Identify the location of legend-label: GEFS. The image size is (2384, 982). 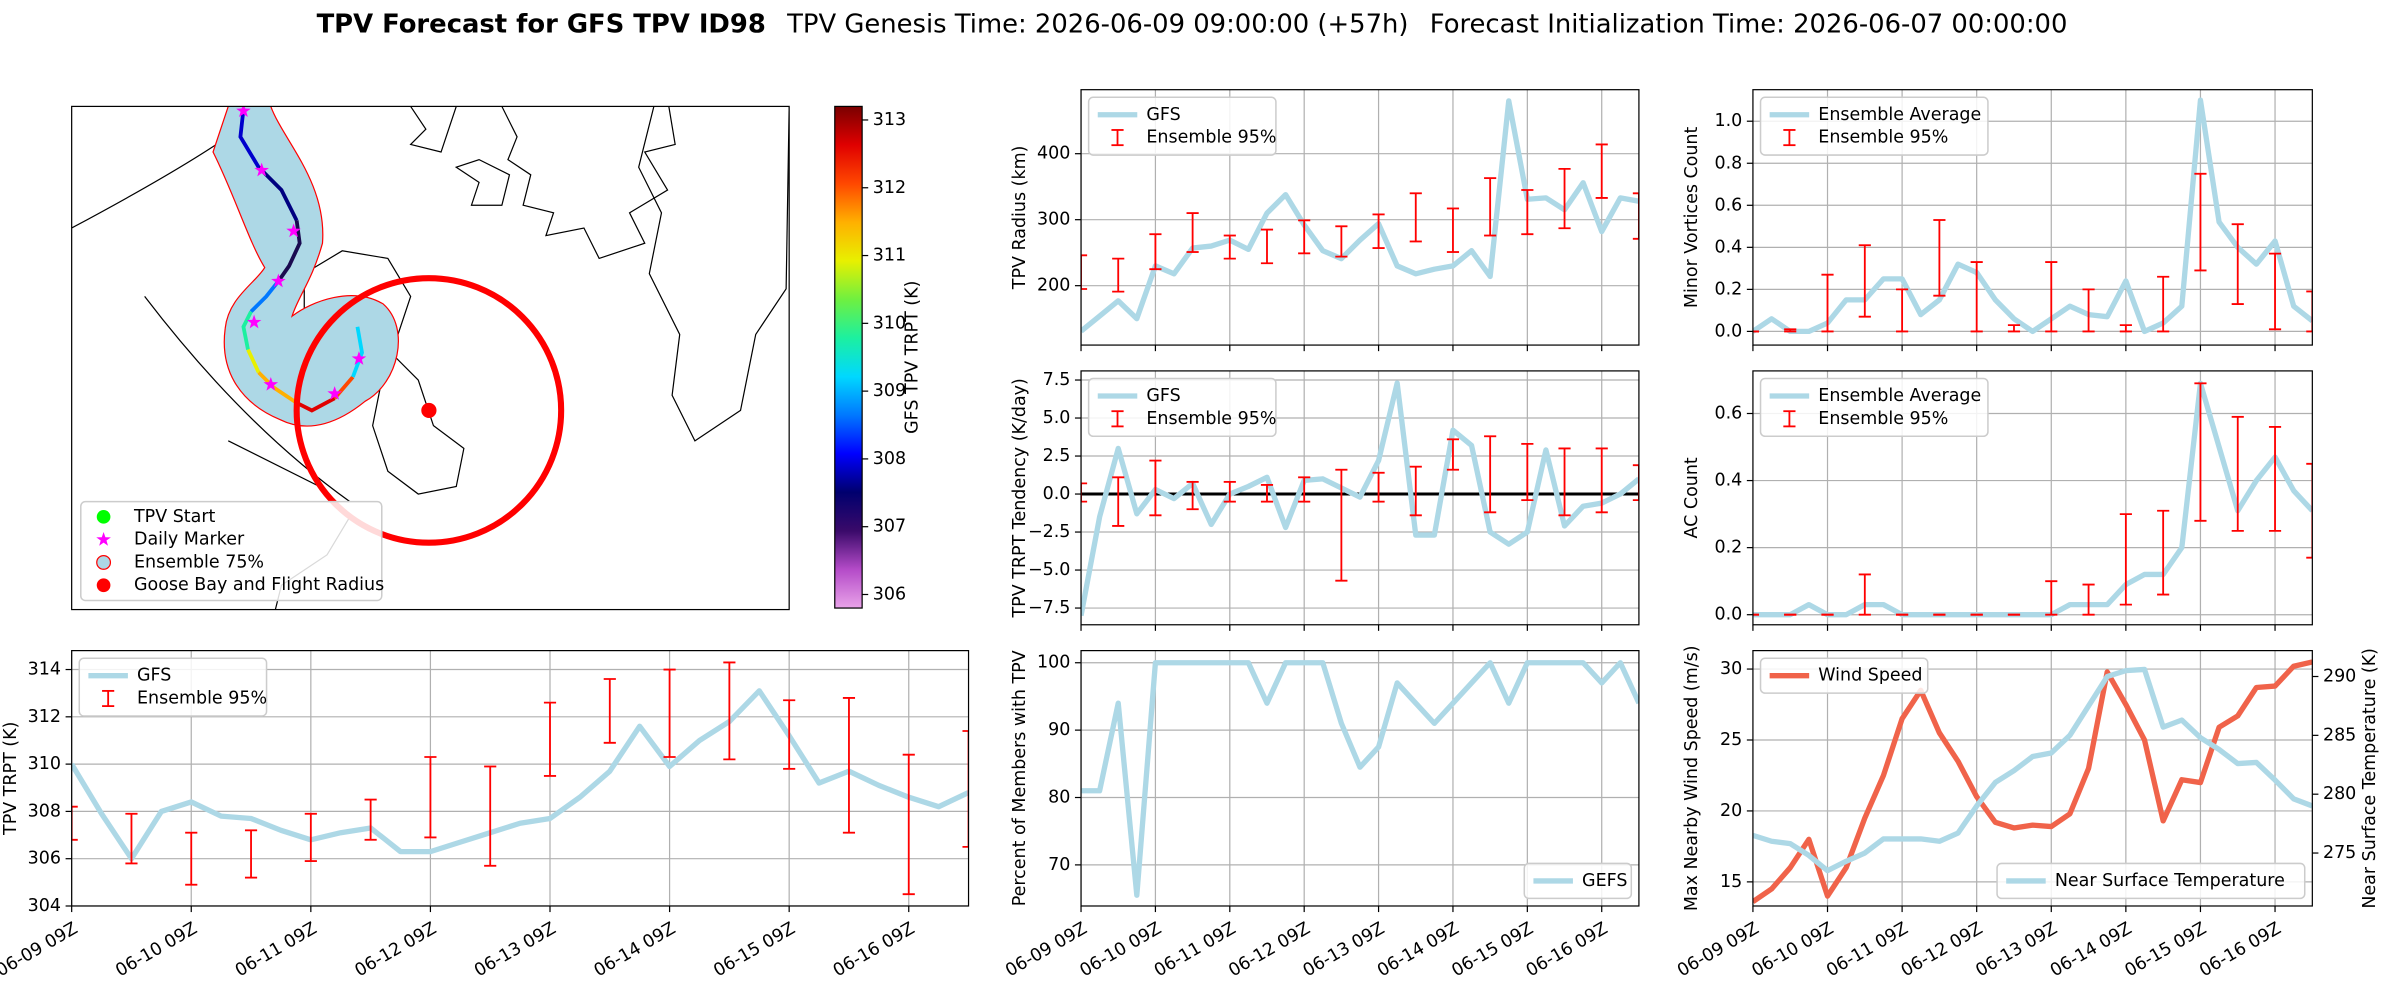
(1604, 881).